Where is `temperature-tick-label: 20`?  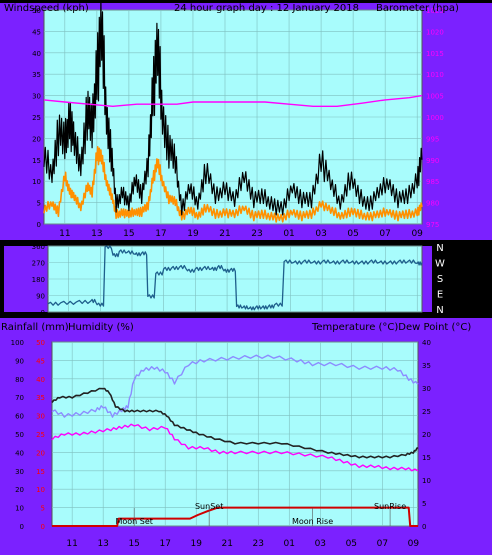
temperature-tick-label: 20 is located at coordinates (426, 435).